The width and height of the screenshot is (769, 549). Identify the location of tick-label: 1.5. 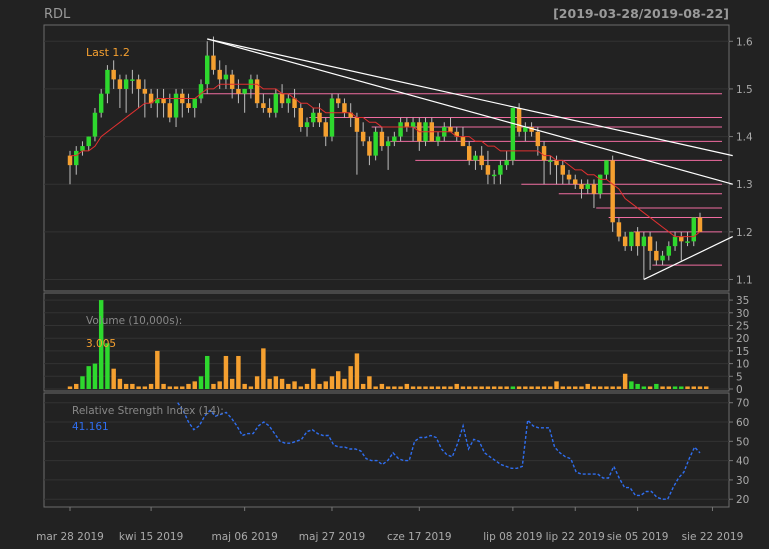
(744, 90).